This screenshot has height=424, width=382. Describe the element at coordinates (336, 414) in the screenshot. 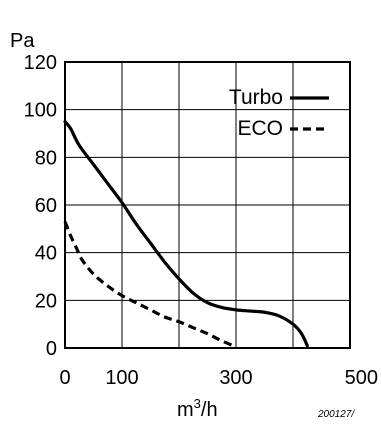

I see `figure-code: 200127/` at that location.